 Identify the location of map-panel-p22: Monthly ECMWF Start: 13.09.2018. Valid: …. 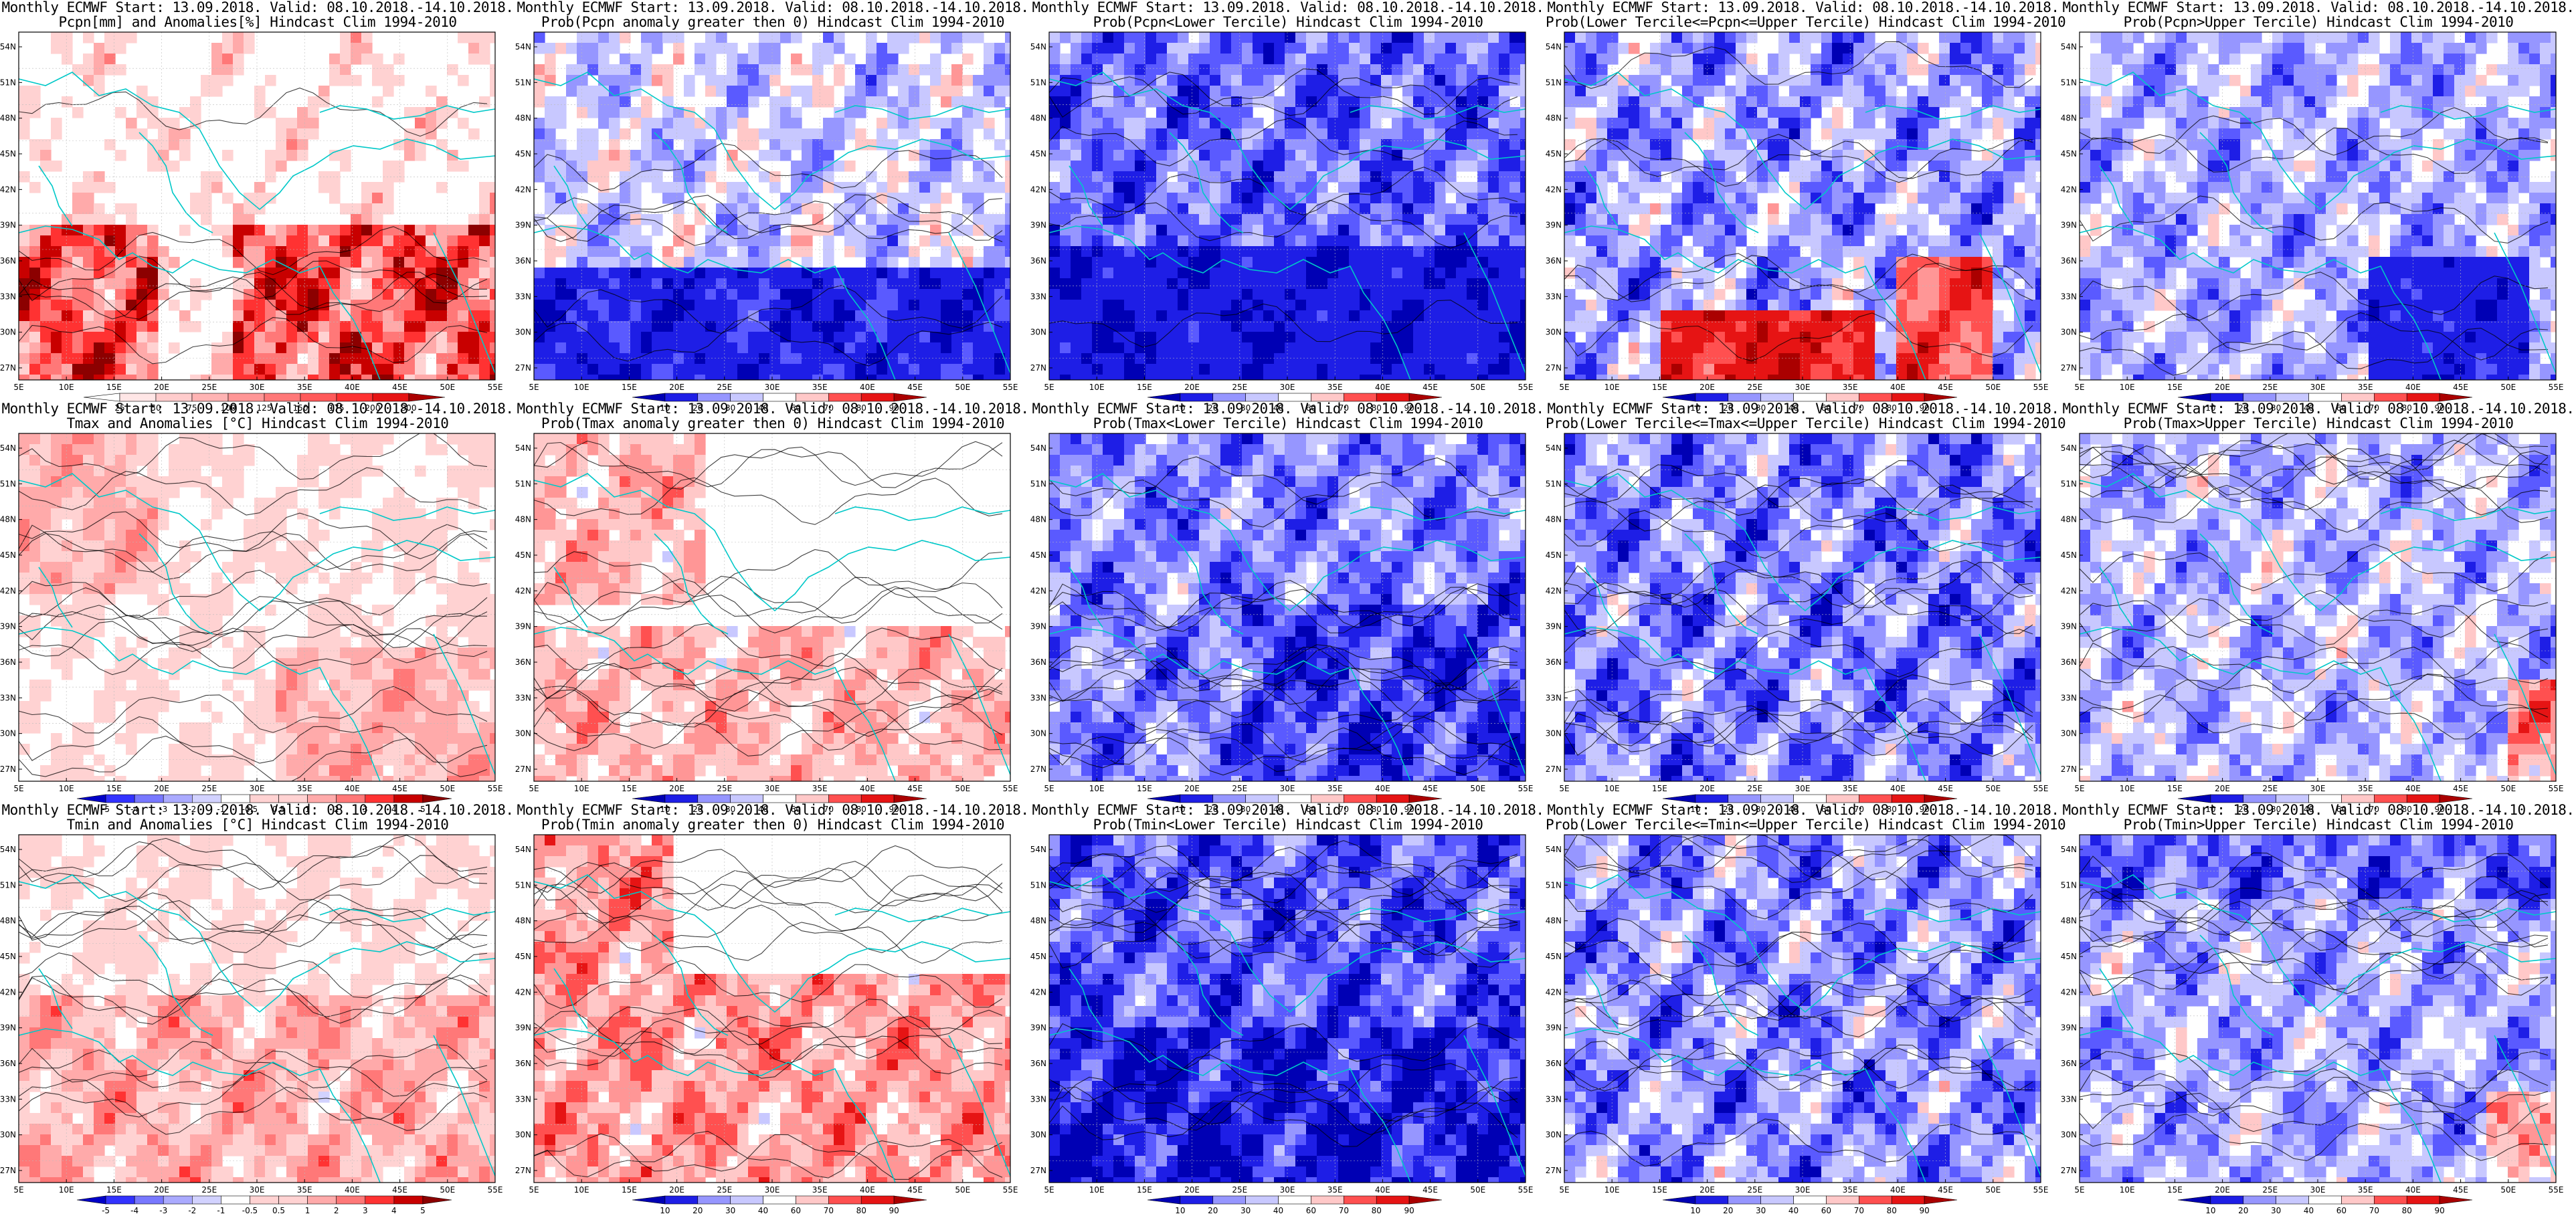
(1288, 1004).